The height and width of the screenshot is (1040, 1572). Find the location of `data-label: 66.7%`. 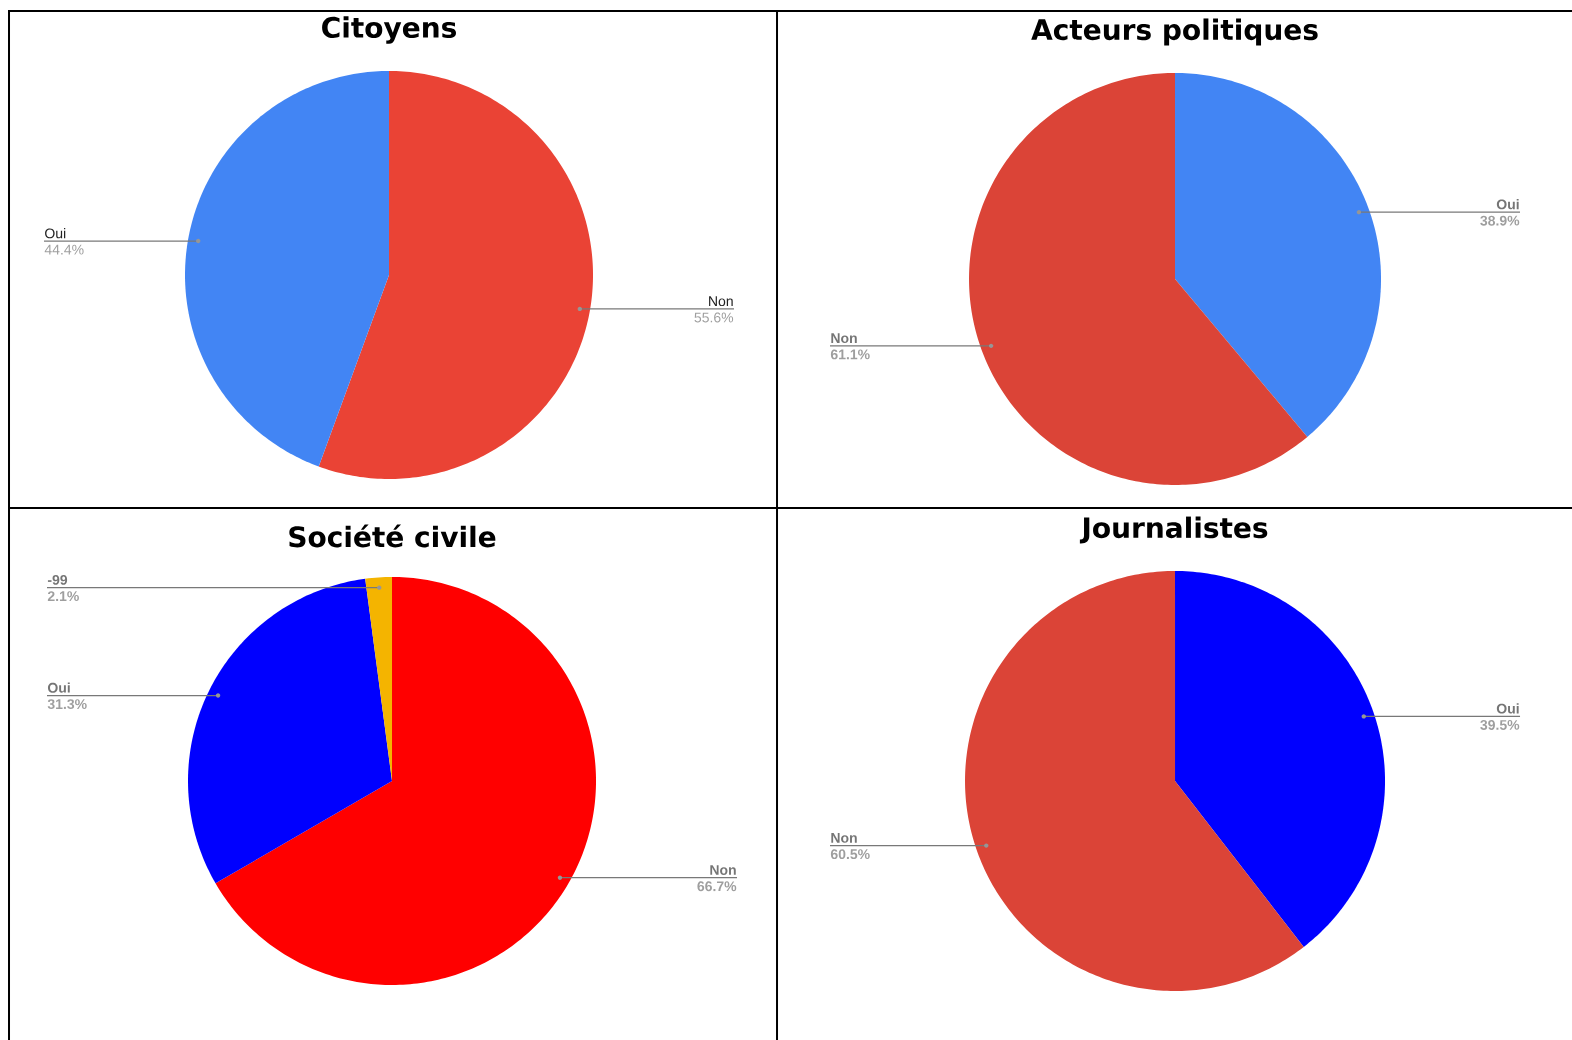

data-label: 66.7% is located at coordinates (717, 886).